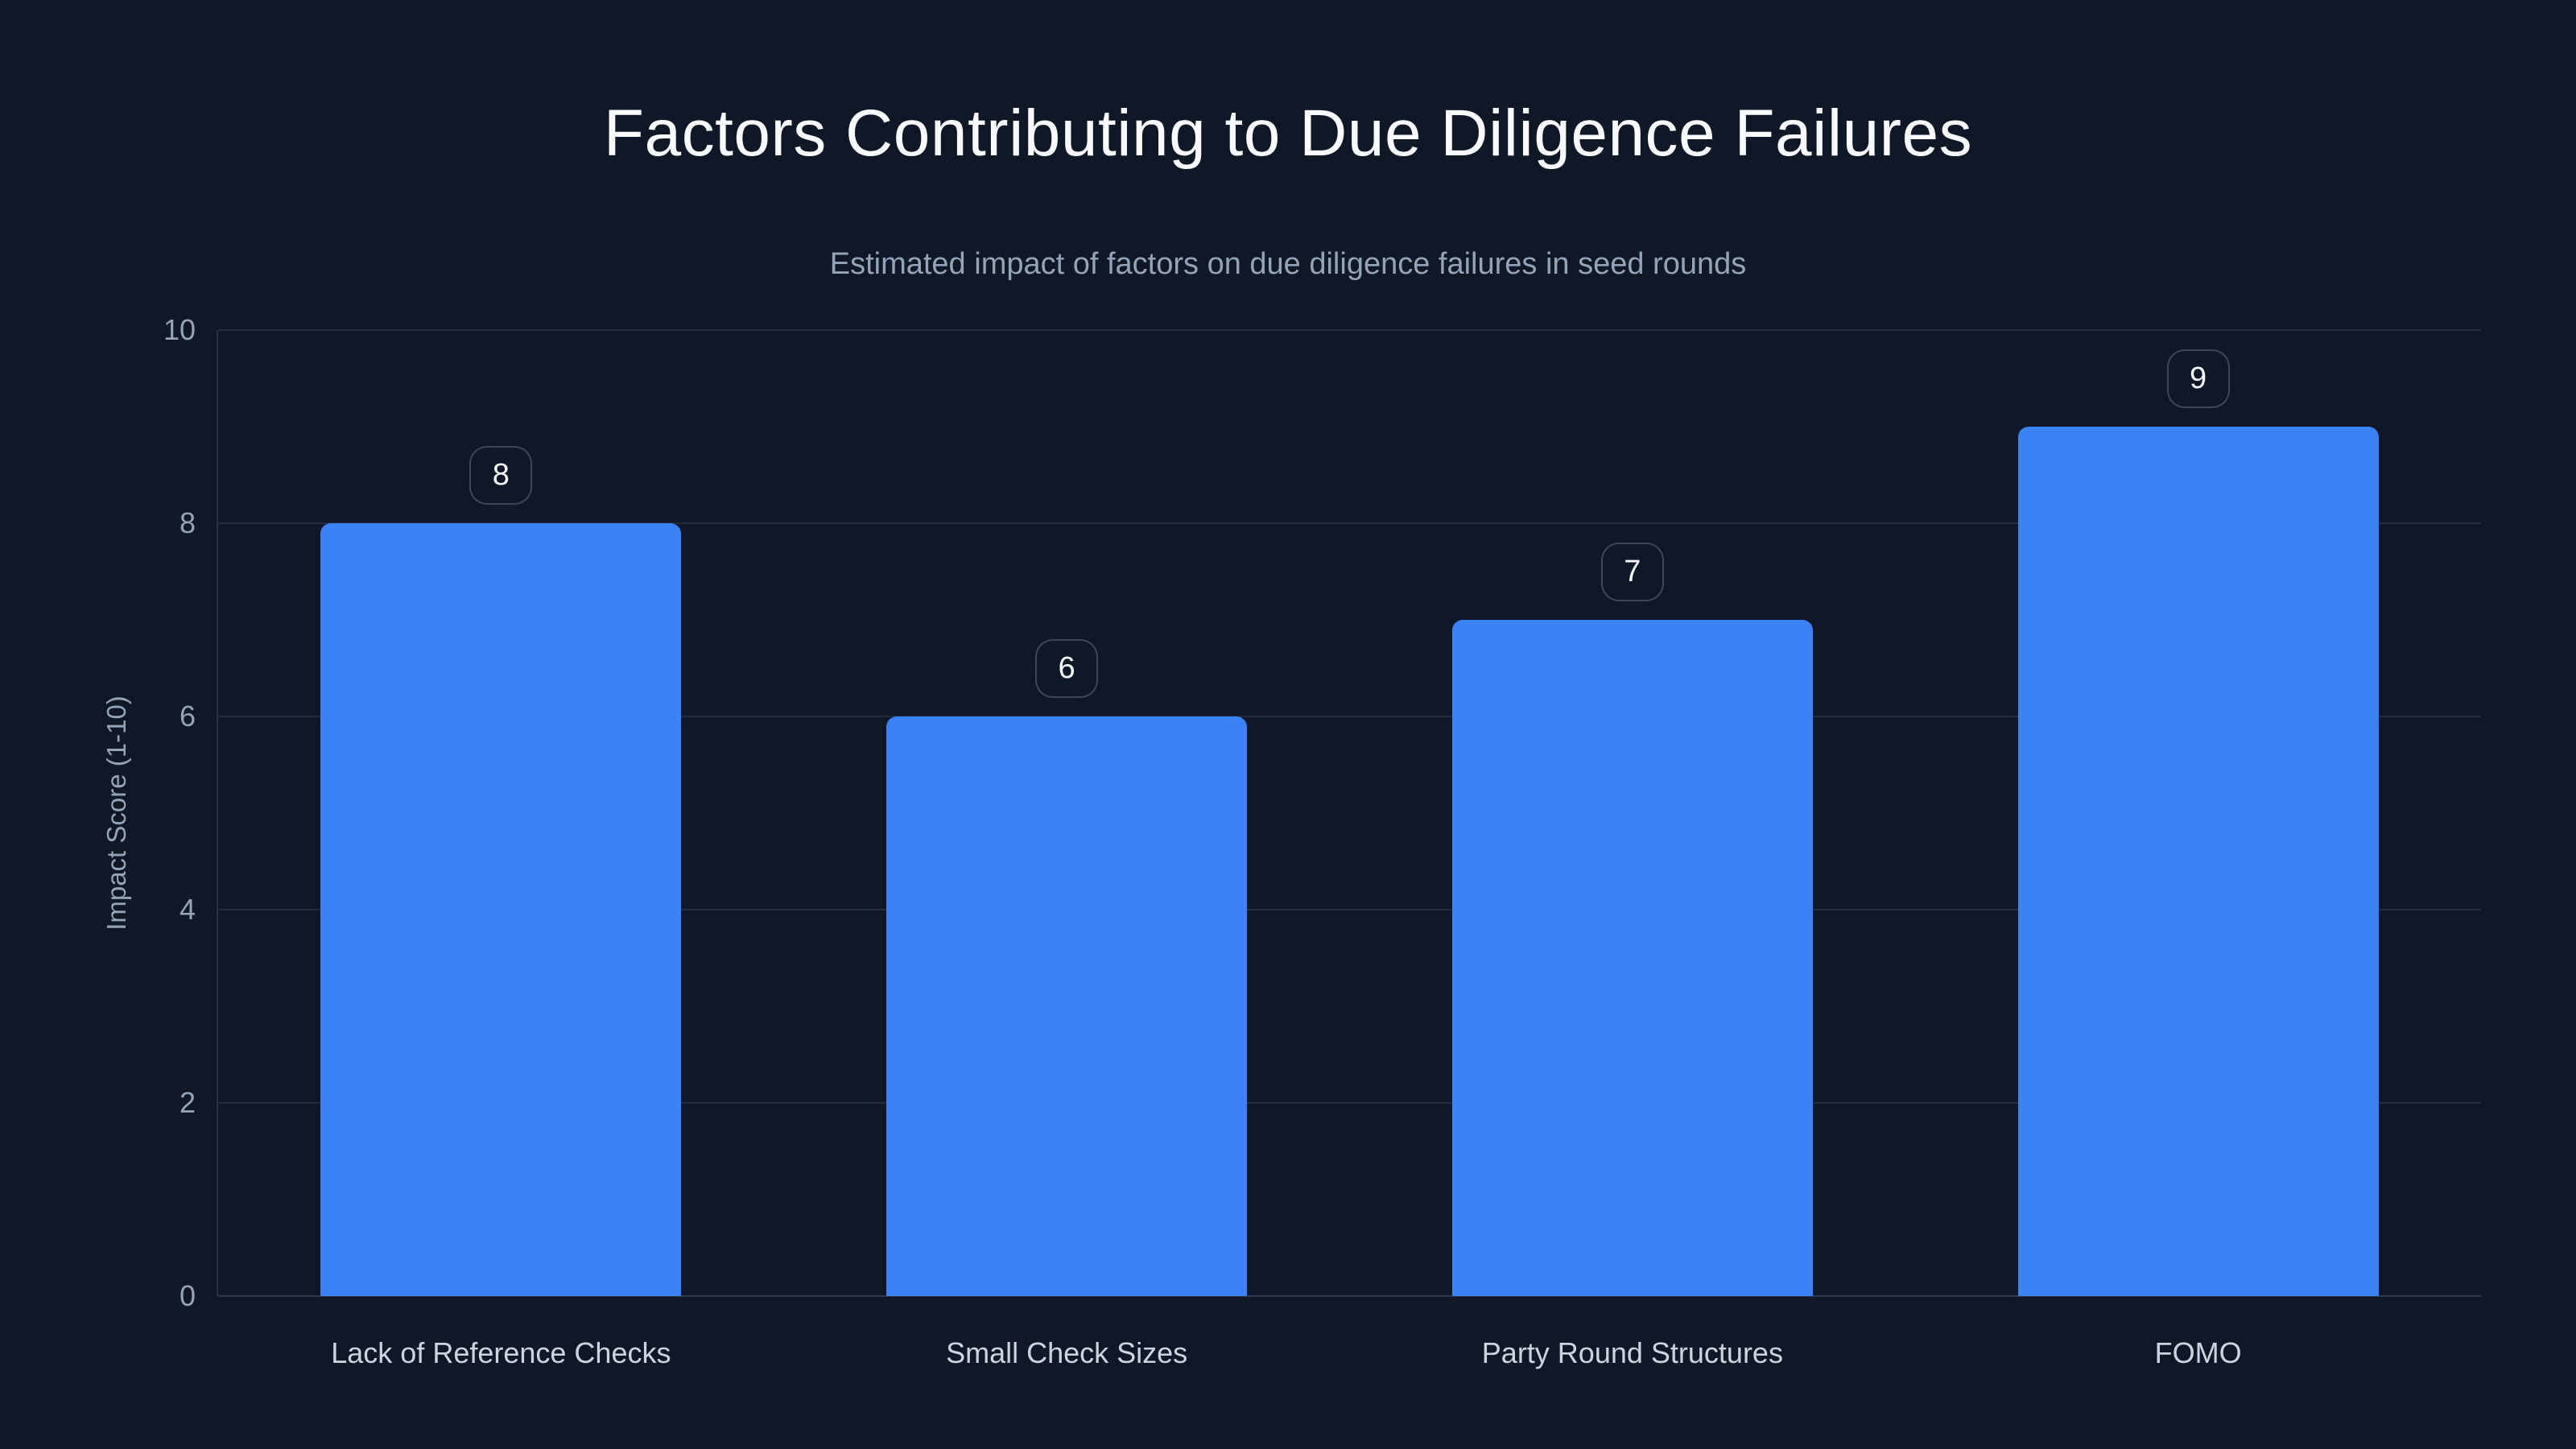 The height and width of the screenshot is (1449, 2576). What do you see at coordinates (2198, 378) in the screenshot?
I see `value-badge-4: 9` at bounding box center [2198, 378].